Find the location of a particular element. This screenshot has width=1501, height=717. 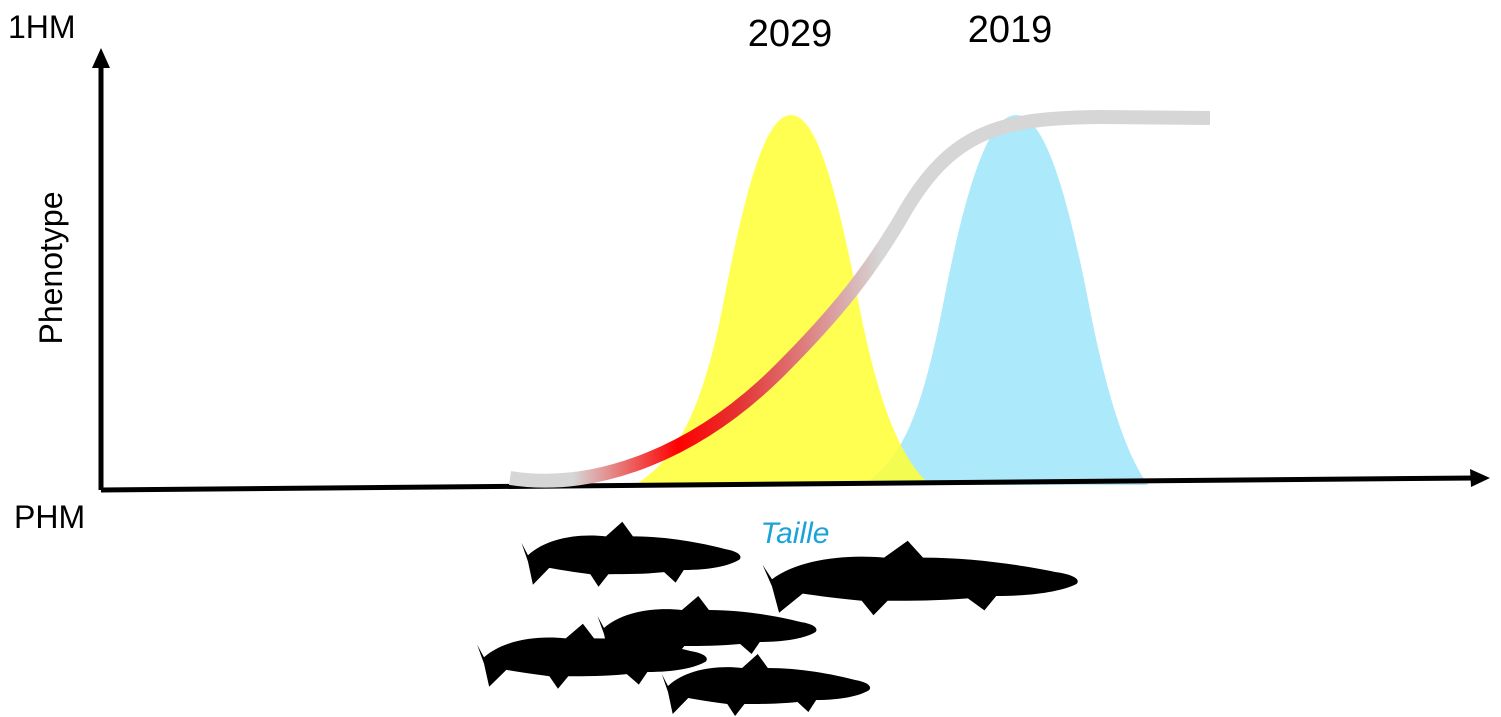

y-top-label: 1HM is located at coordinates (42, 27).